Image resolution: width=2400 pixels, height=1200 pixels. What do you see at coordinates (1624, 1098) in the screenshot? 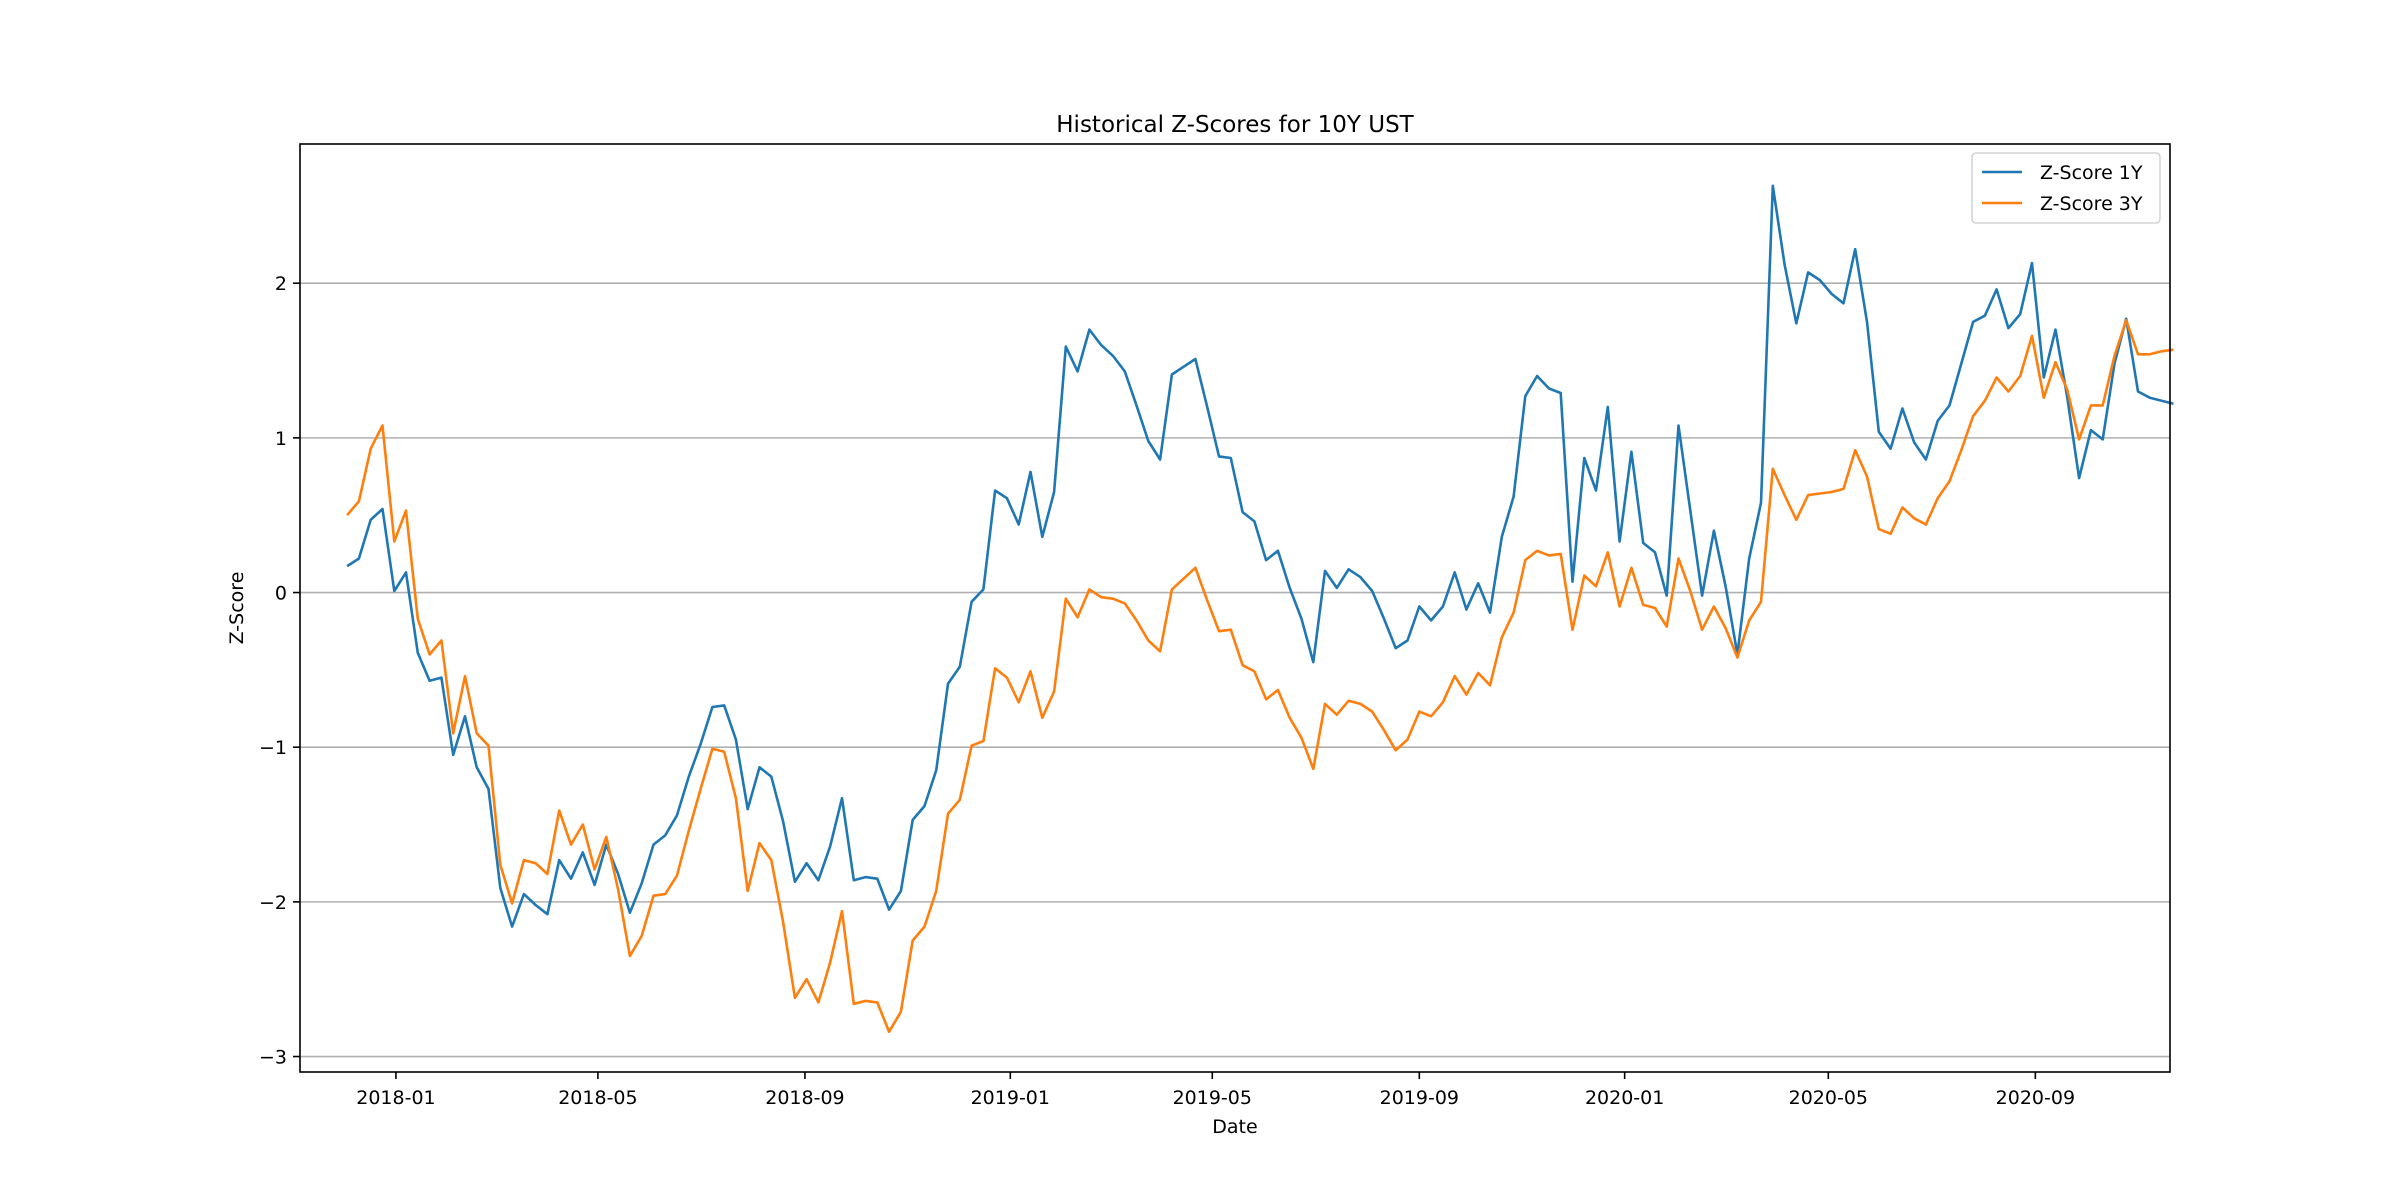
I see `x-tick-label-6: 2020-01` at bounding box center [1624, 1098].